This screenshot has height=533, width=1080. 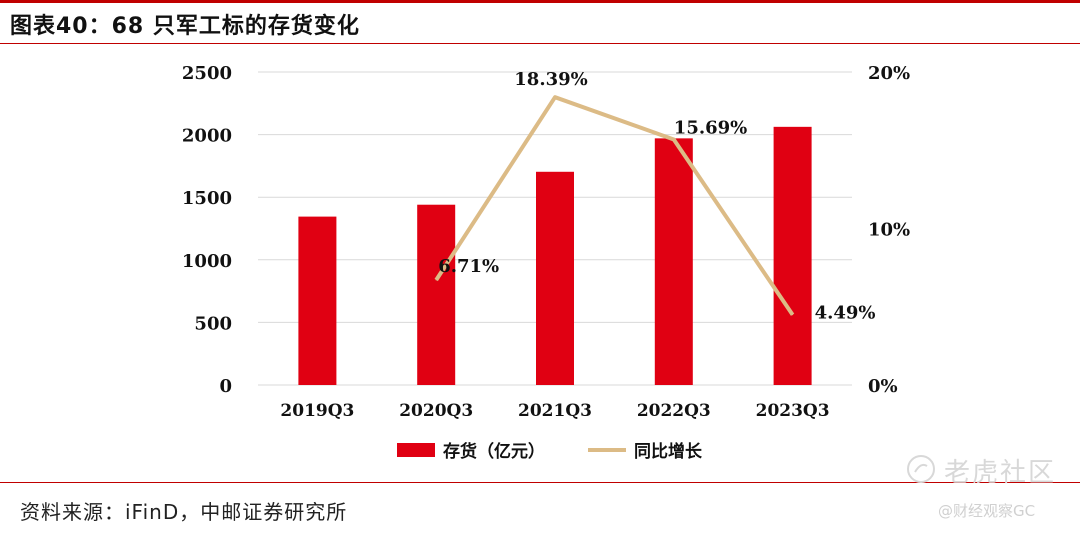 I want to click on watermark-handle: @财经观察GC, so click(x=987, y=511).